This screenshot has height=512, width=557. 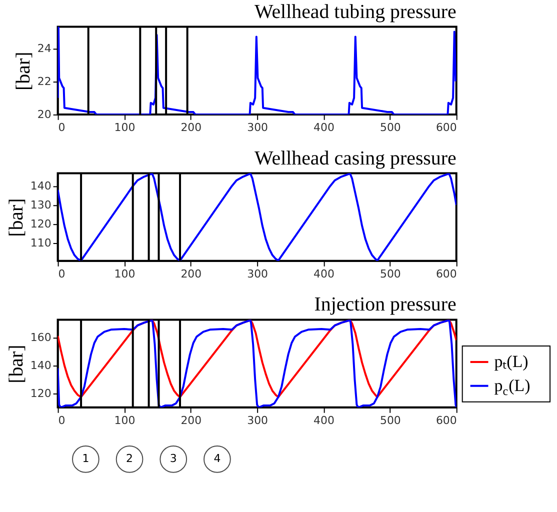 What do you see at coordinates (355, 11) in the screenshot?
I see `chart-title: Wellhead tubing pressure` at bounding box center [355, 11].